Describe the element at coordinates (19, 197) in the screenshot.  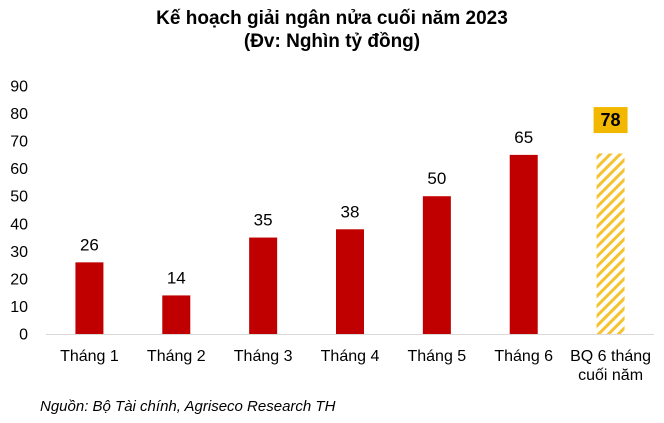
I see `y-tick-label: 50` at that location.